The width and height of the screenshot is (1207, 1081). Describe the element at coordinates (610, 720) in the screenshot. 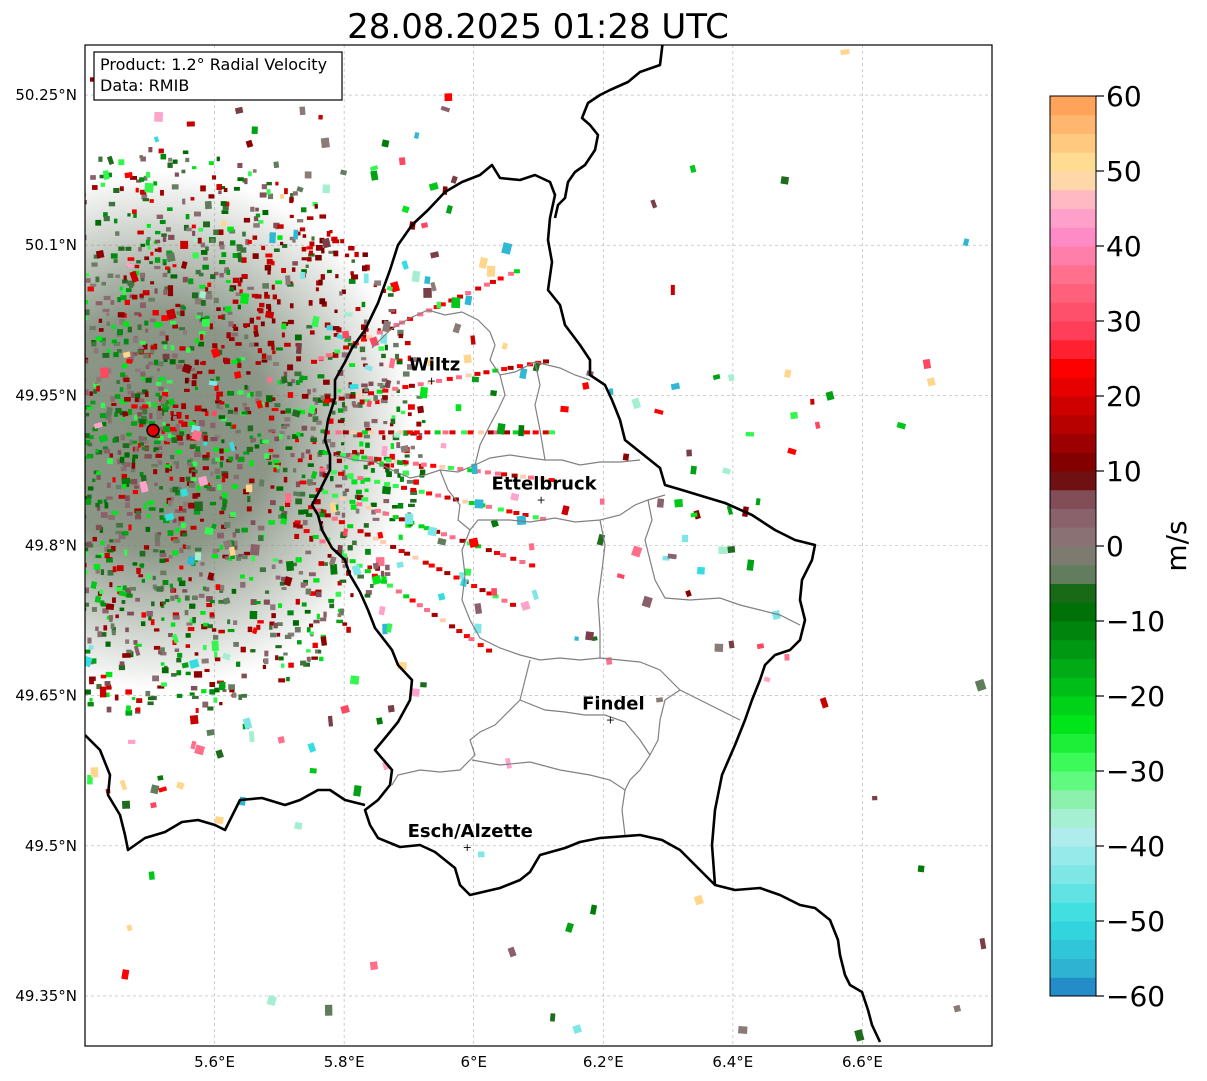

I see `city-marker: +` at that location.